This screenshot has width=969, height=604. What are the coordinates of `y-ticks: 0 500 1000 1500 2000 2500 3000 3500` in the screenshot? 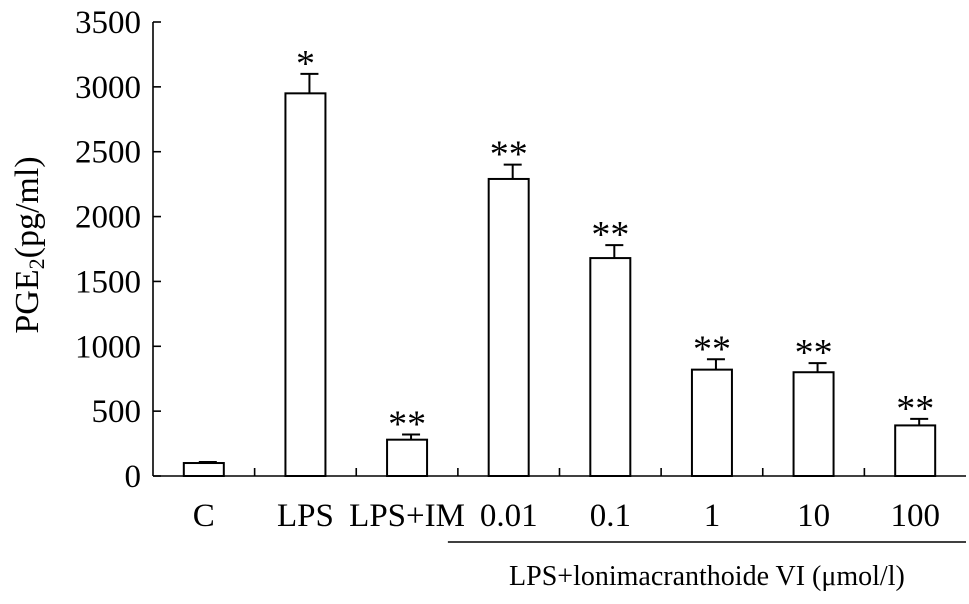 It's located at (118, 250).